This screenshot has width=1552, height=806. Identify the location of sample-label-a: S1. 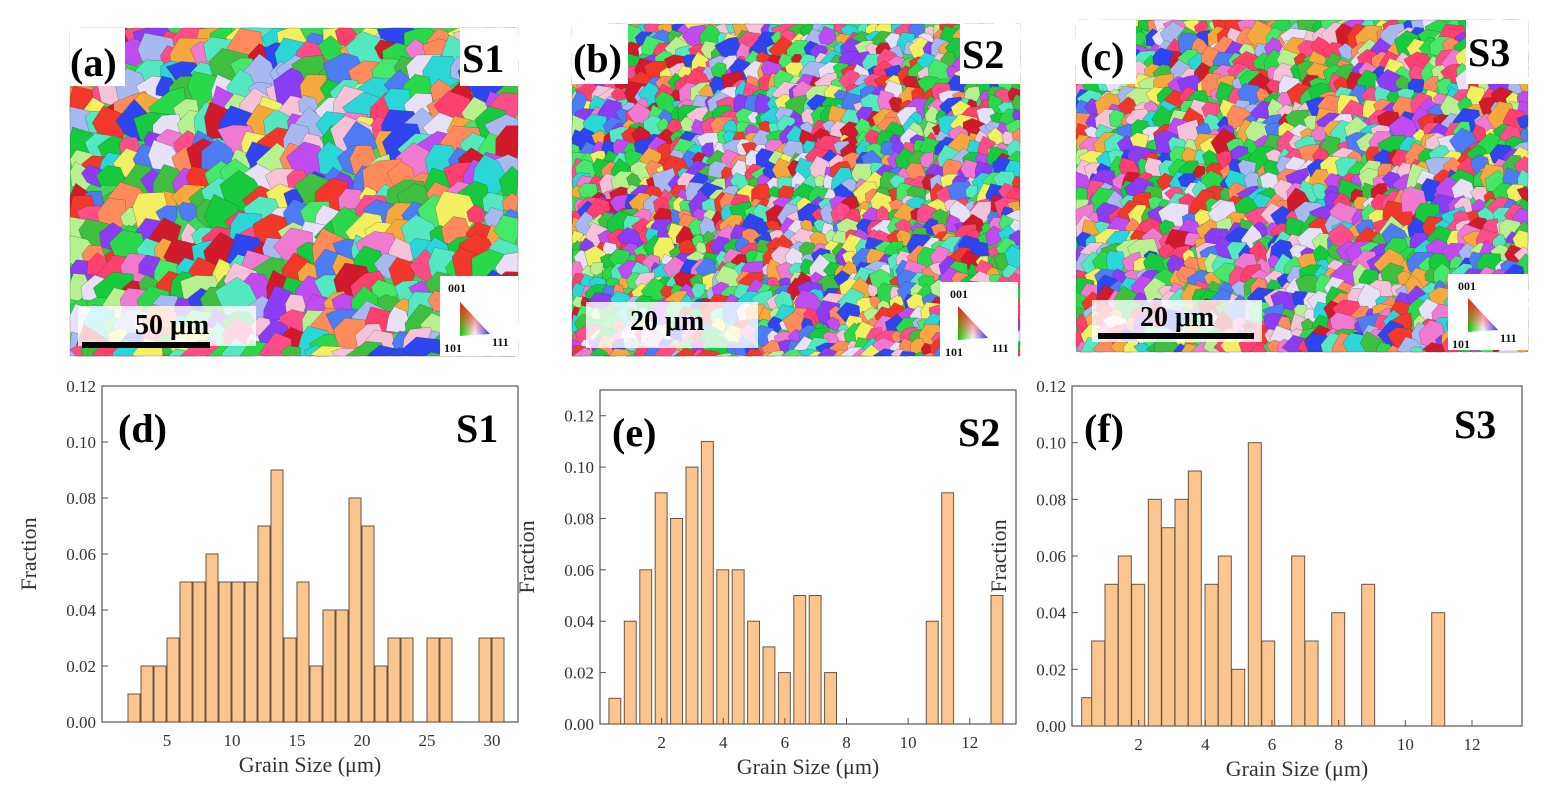
(483, 58).